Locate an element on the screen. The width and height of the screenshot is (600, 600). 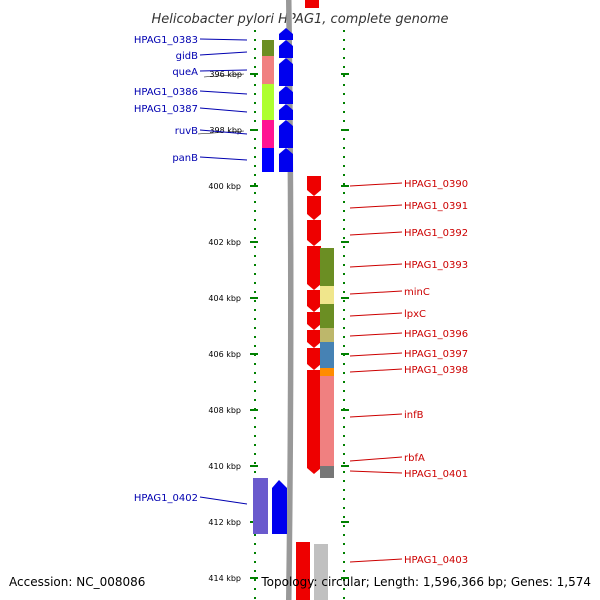
accession-text: Accession: NC_008086 is located at coordinates (77, 582).